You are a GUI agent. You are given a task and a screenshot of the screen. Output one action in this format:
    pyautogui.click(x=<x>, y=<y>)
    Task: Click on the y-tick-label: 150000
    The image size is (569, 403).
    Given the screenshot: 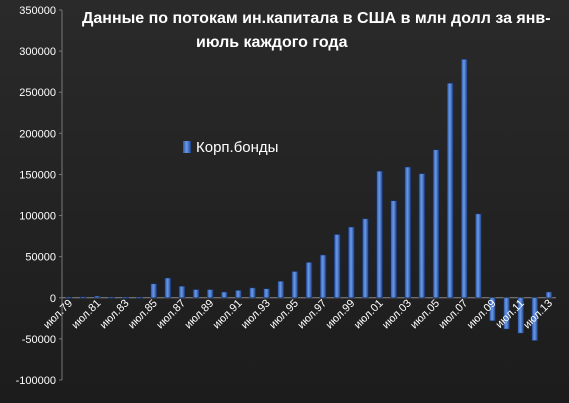 What is the action you would take?
    pyautogui.click(x=37, y=175)
    